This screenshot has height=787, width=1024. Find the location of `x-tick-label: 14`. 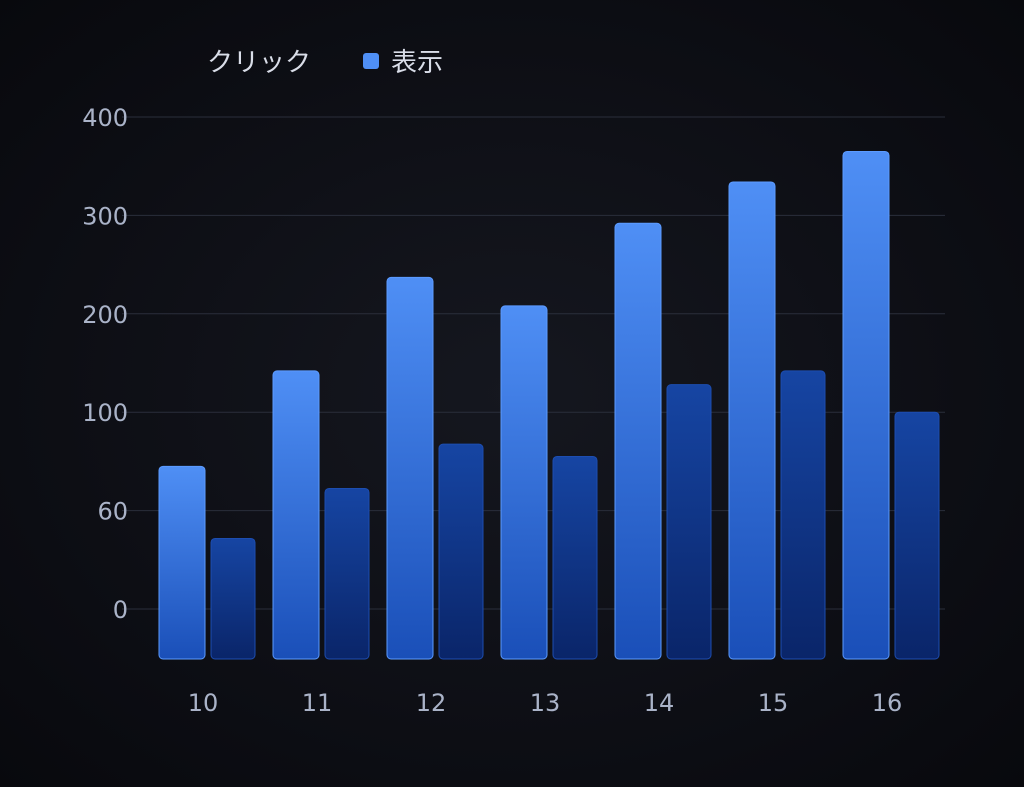

x-tick-label: 14 is located at coordinates (659, 703).